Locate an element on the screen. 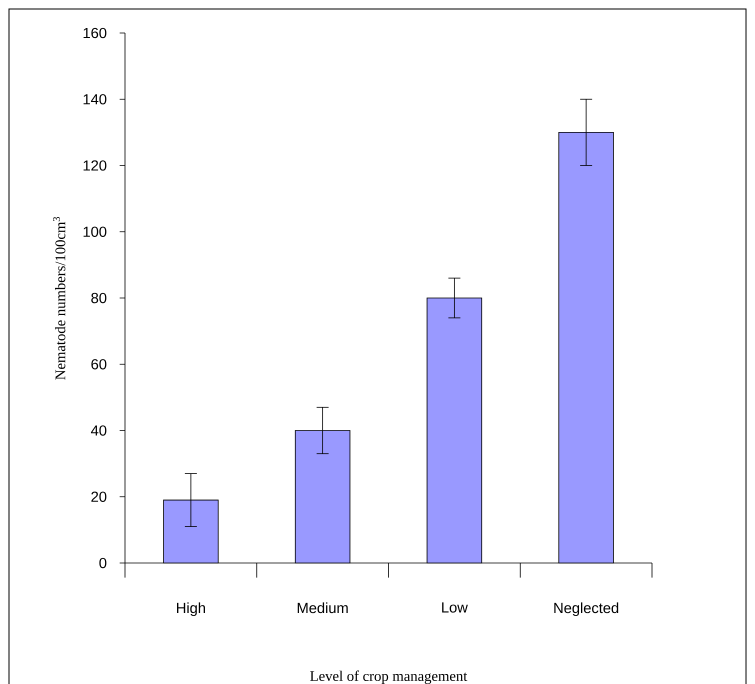 This screenshot has height=684, width=755. y-tick-label: 0 is located at coordinates (102, 563).